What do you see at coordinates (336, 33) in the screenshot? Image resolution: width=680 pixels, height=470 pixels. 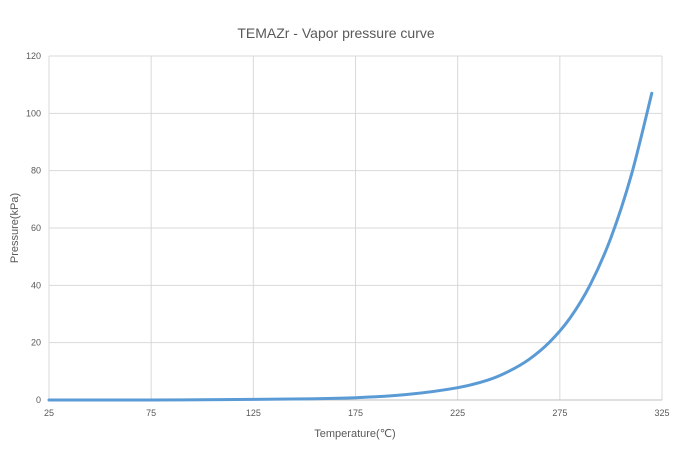 I see `chart-title: TEMAZr - Vapor pressure curve` at bounding box center [336, 33].